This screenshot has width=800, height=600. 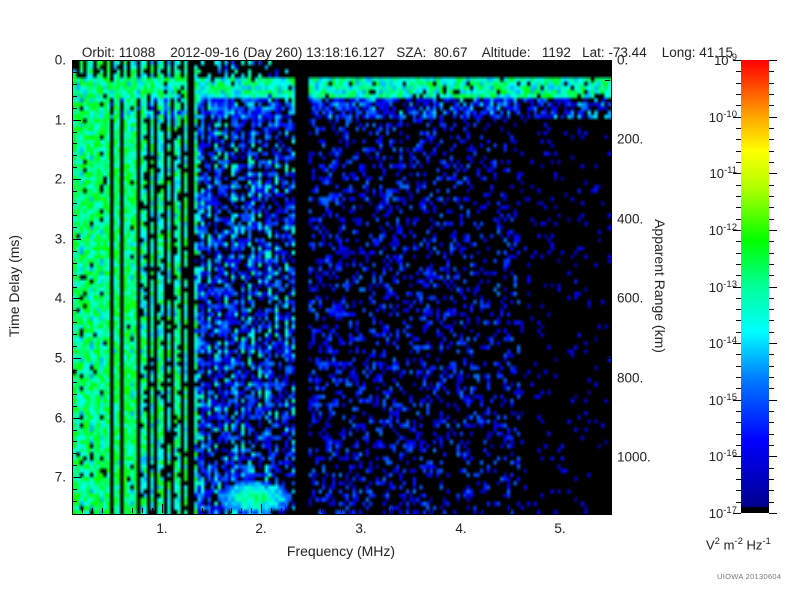 What do you see at coordinates (630, 378) in the screenshot?
I see `y-right-tick-label: 800.` at bounding box center [630, 378].